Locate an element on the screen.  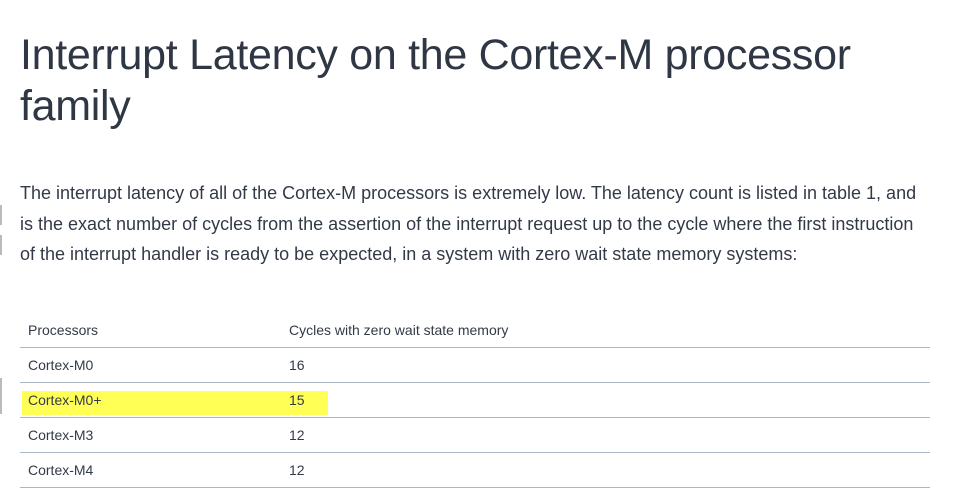
processor-cell: Cortex-M0 is located at coordinates (150, 365).